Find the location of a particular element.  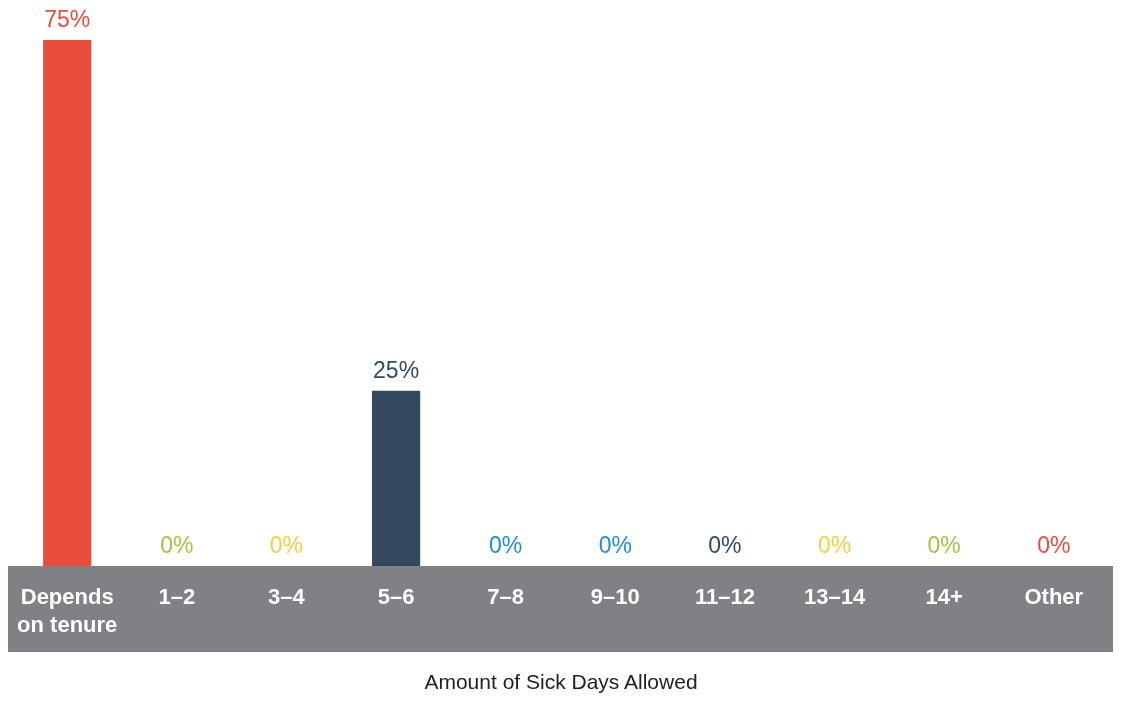

x-tick-label: 11–12 is located at coordinates (724, 596).